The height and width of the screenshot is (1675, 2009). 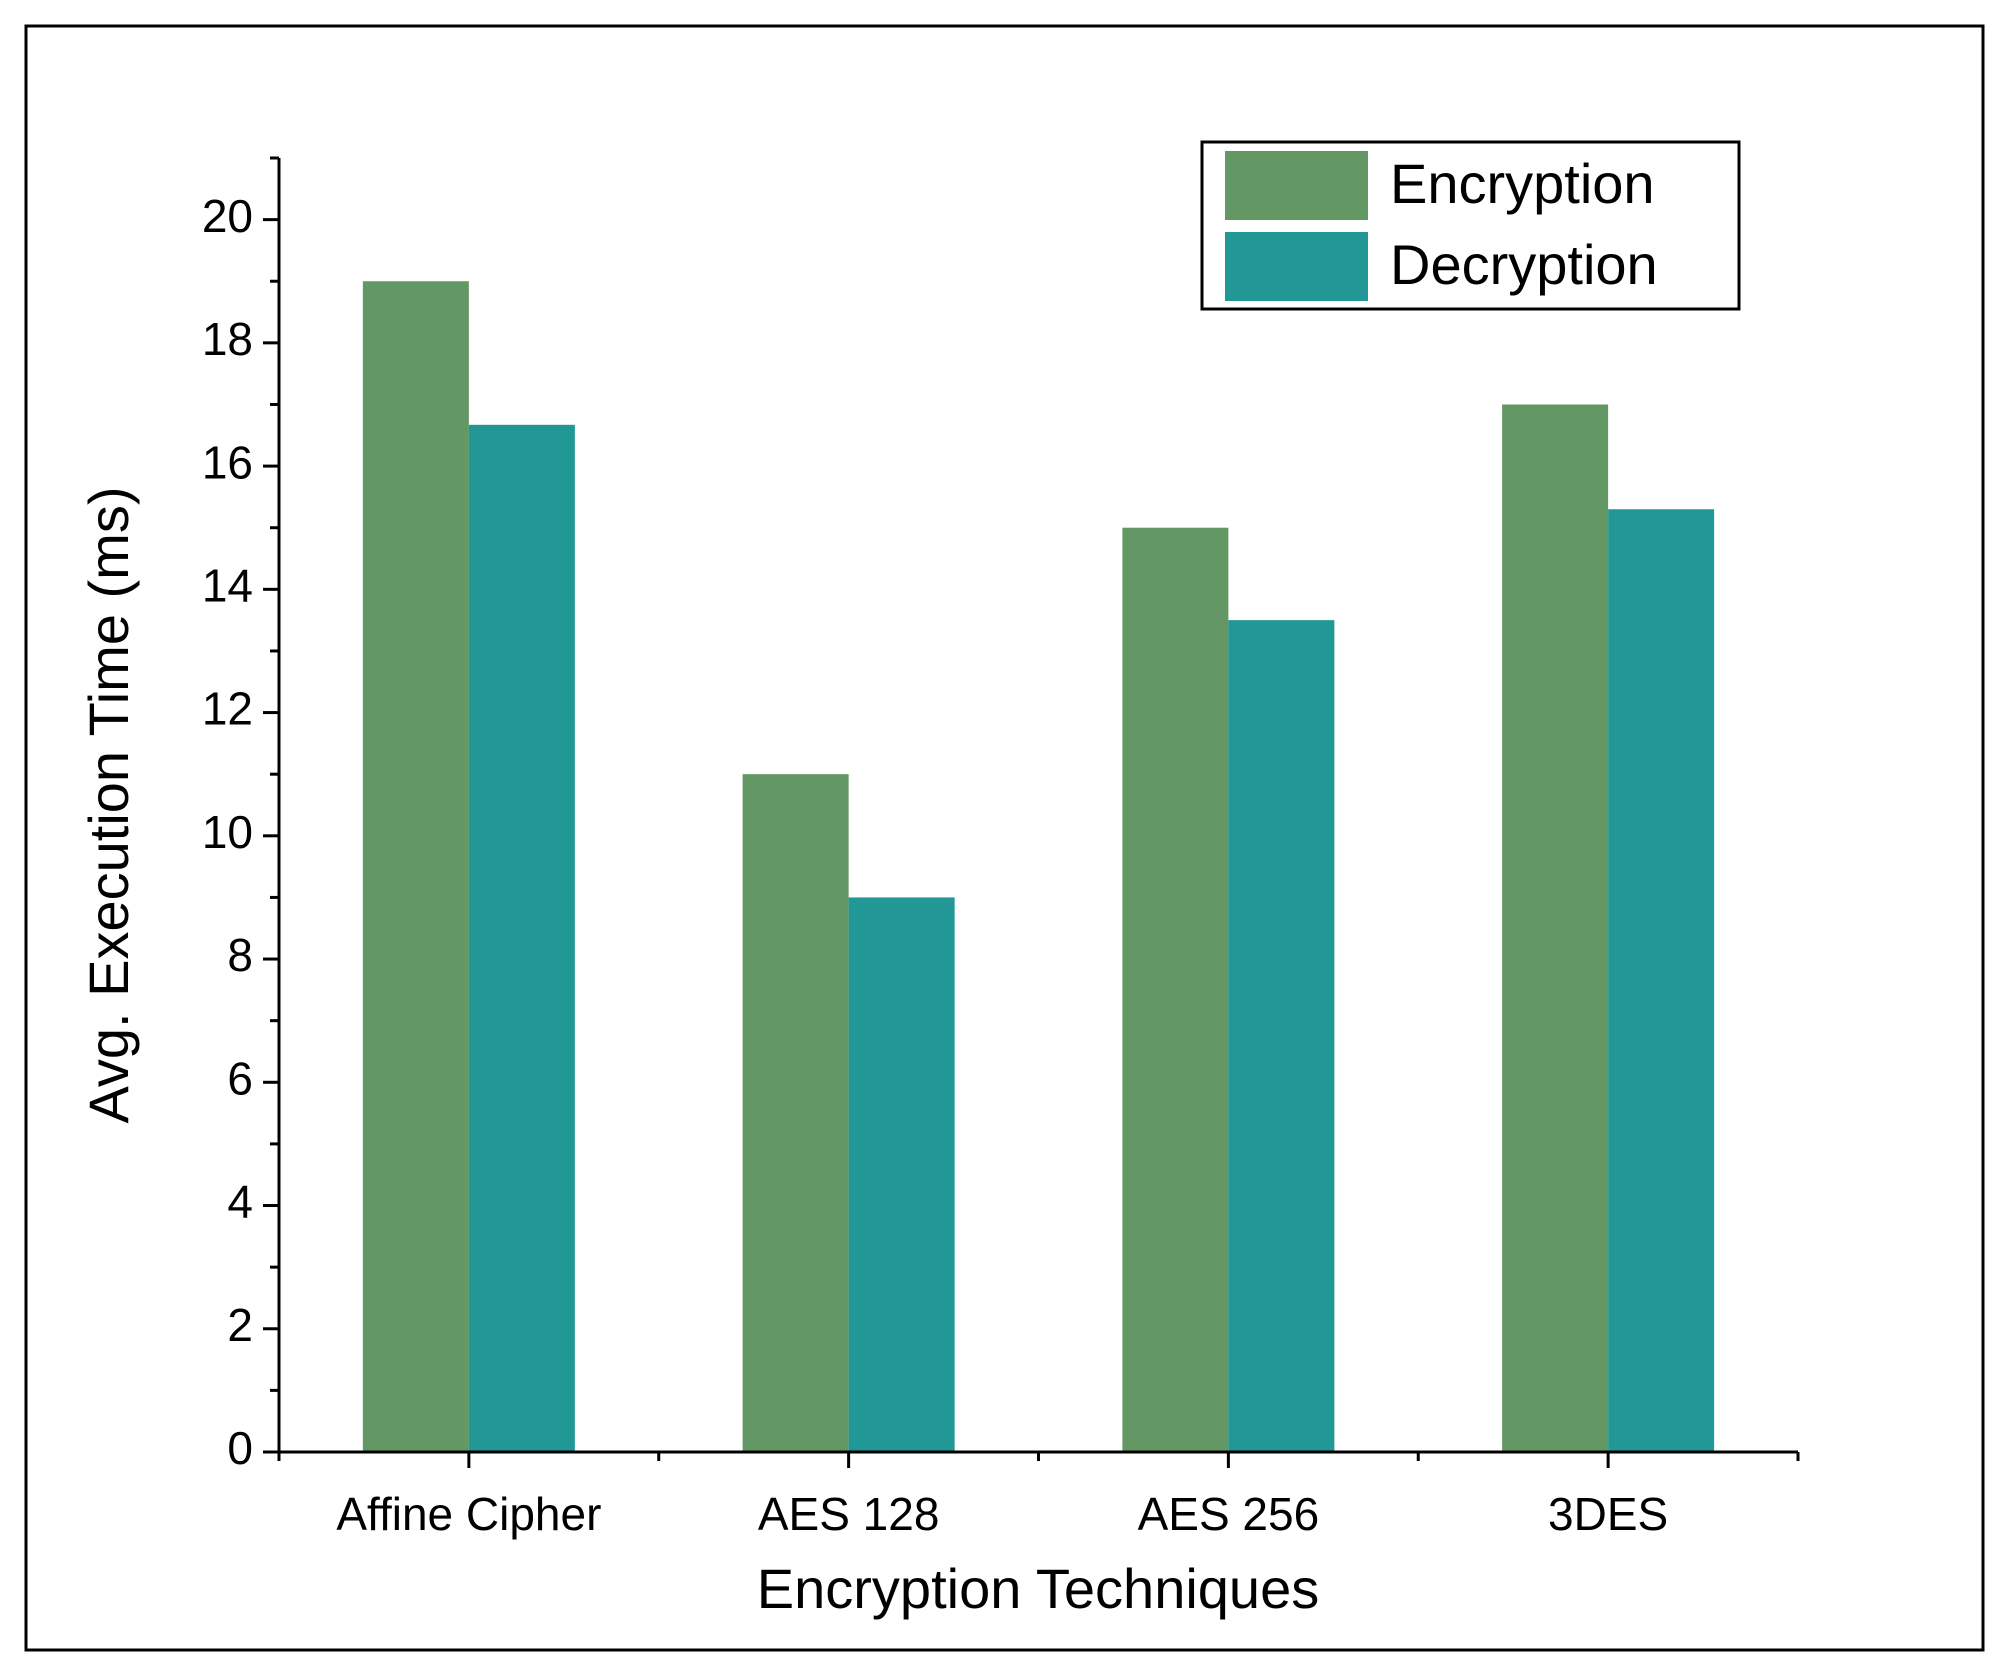 I want to click on y-tick-label: 18, so click(x=227, y=339).